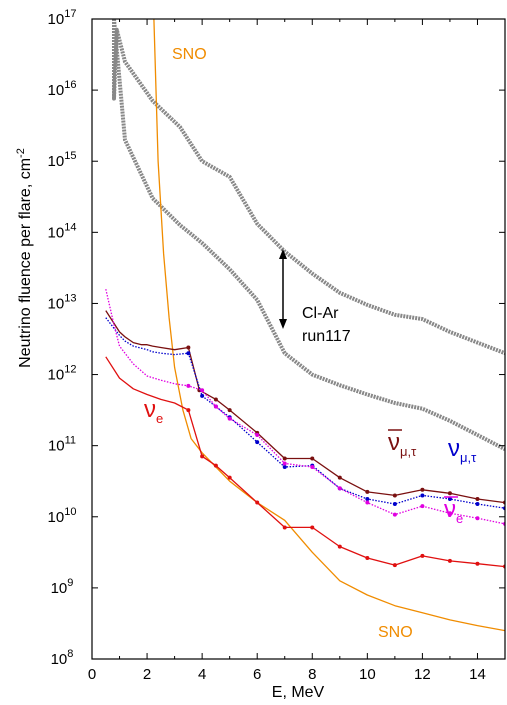 Image resolution: width=507 pixels, height=705 pixels. What do you see at coordinates (24, 258) in the screenshot?
I see `y-axis-title: Neutrino fluence per flare, cm-2` at bounding box center [24, 258].